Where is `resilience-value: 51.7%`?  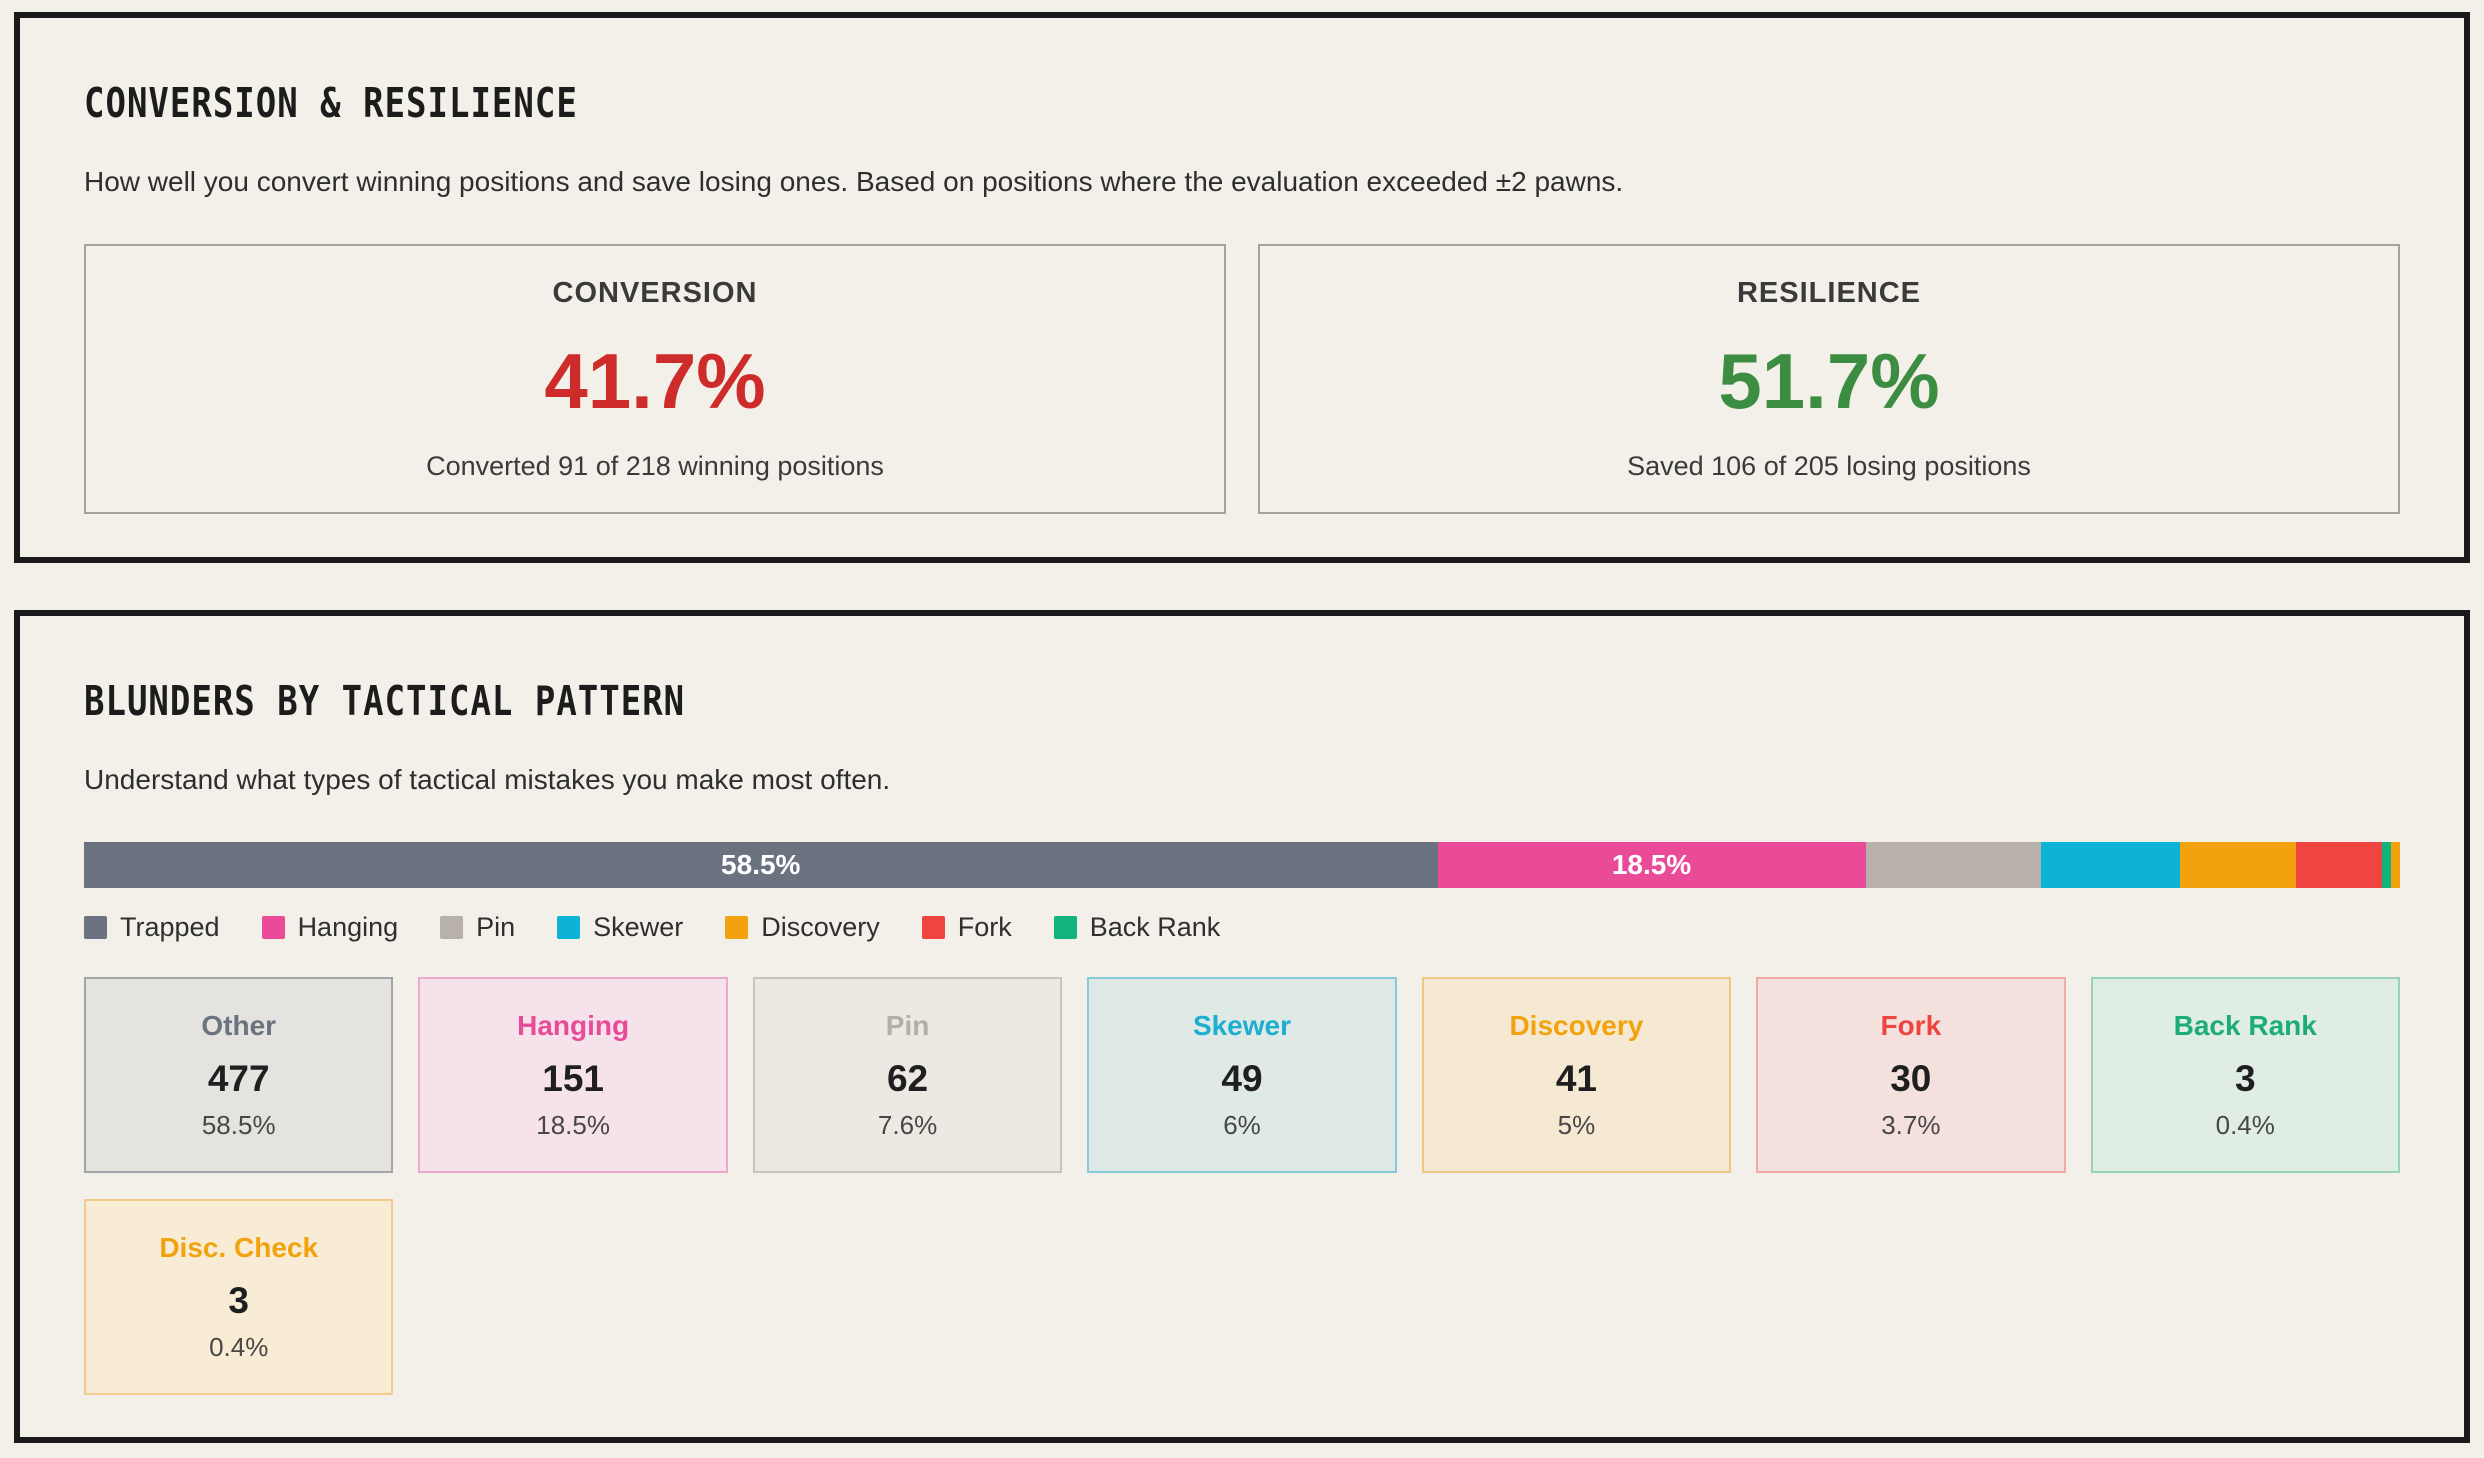 resilience-value: 51.7% is located at coordinates (1829, 380).